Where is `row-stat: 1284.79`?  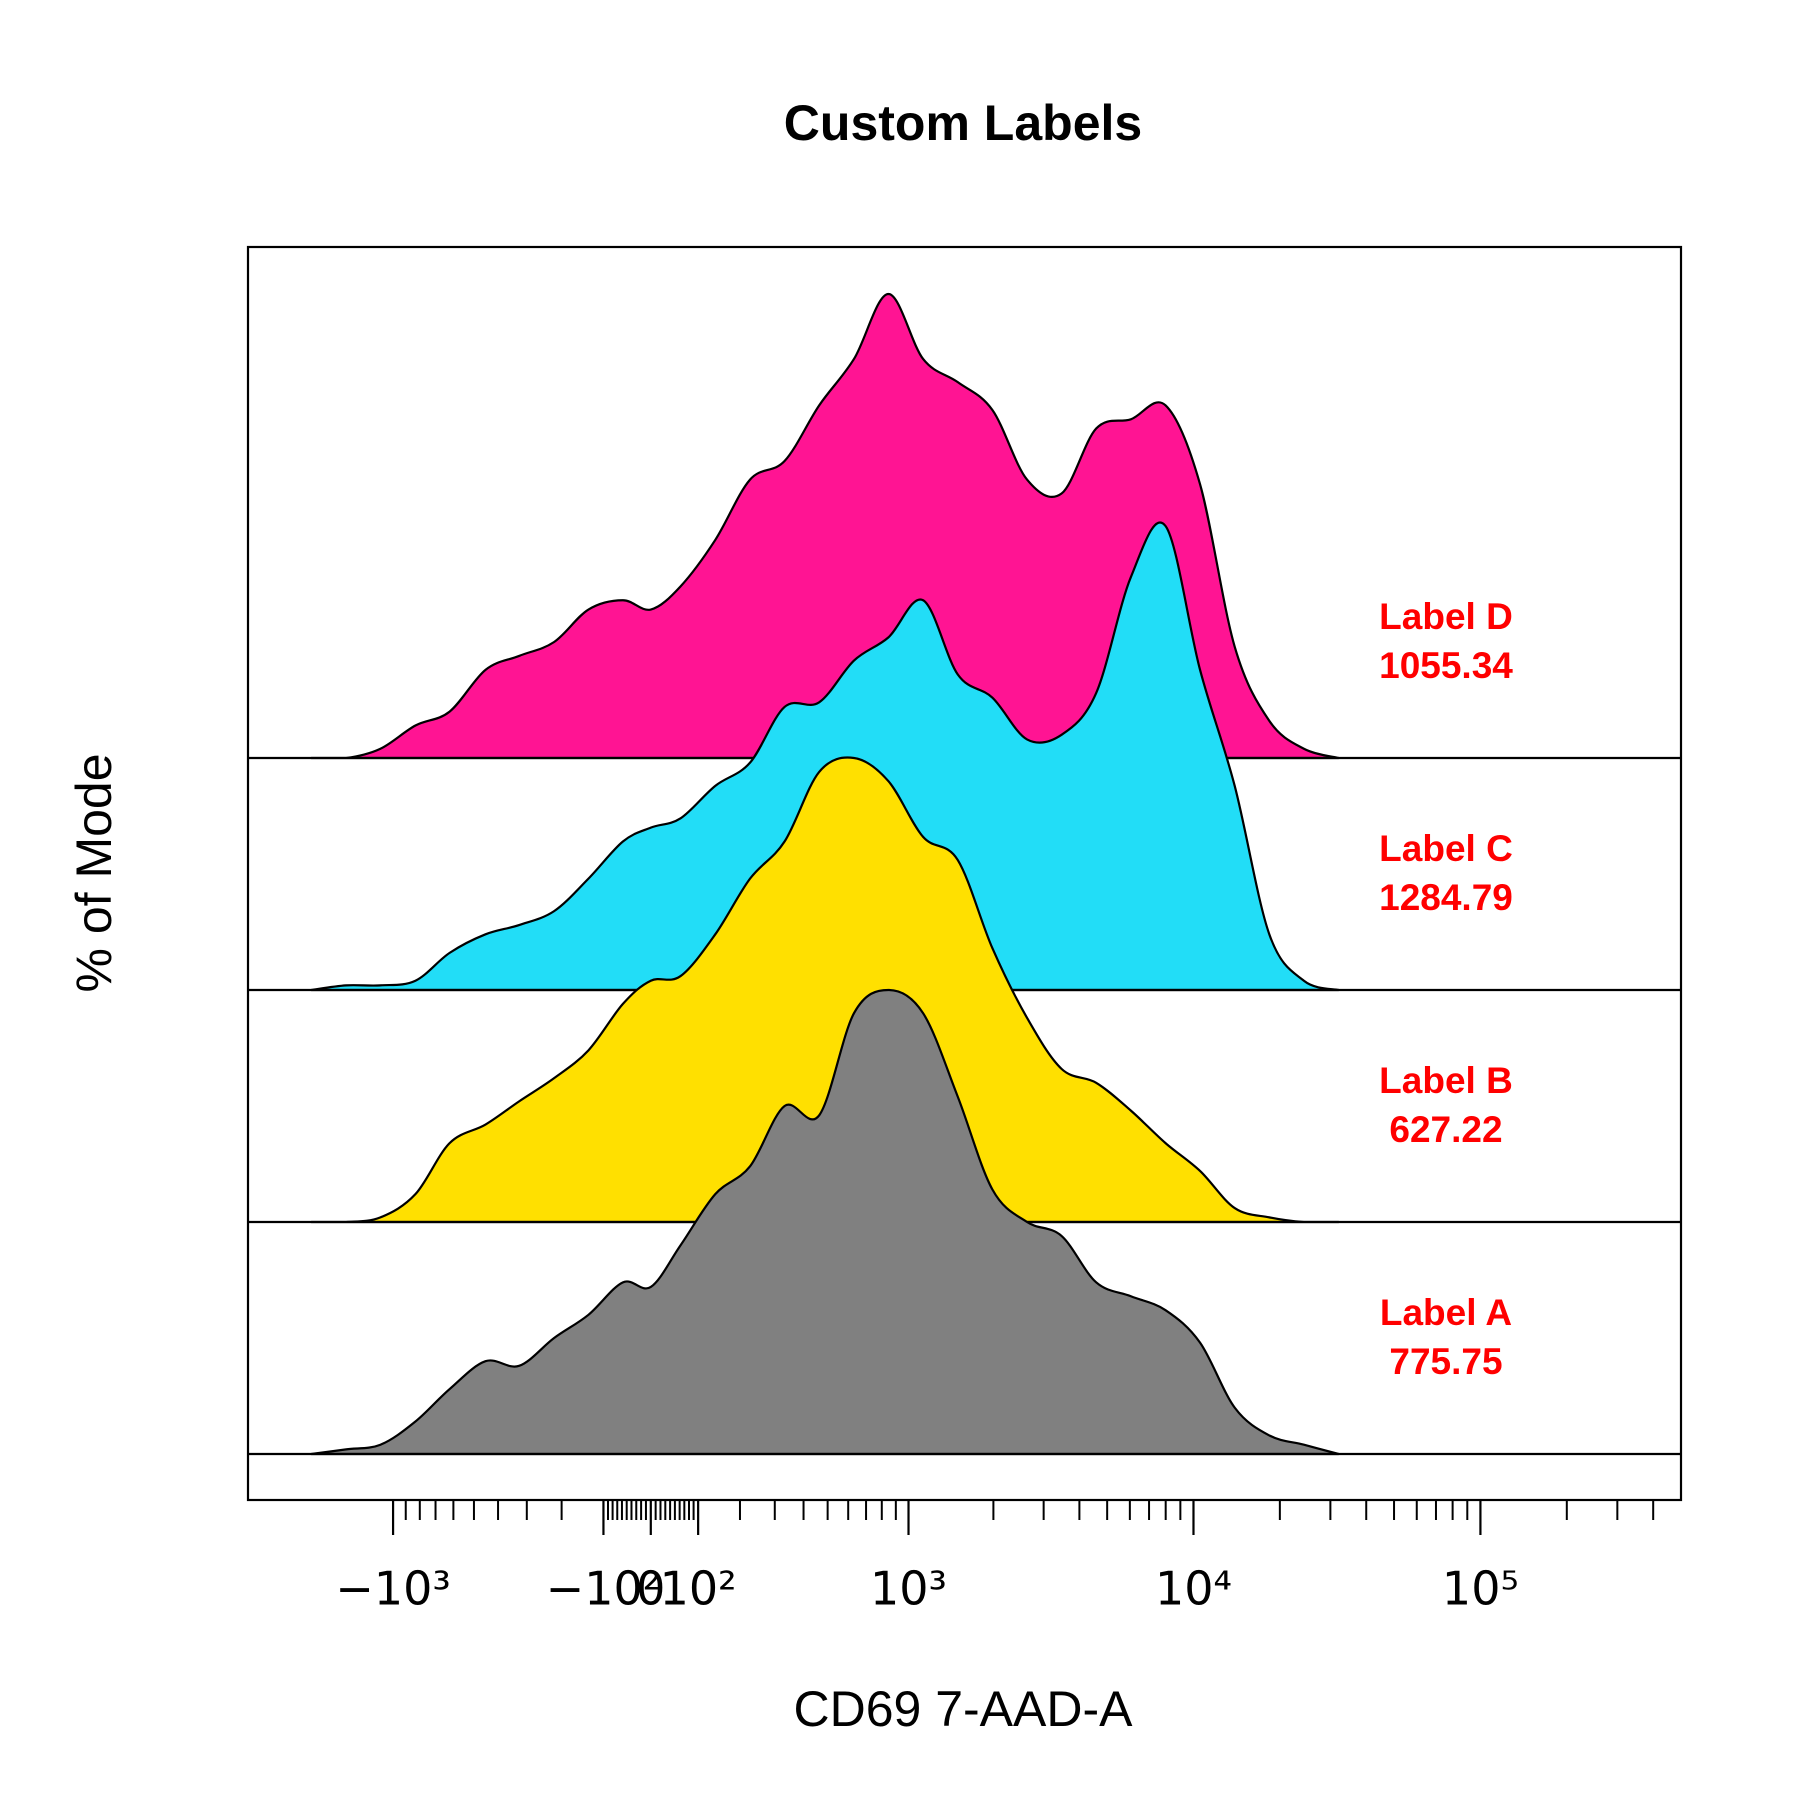 row-stat: 1284.79 is located at coordinates (1446, 897).